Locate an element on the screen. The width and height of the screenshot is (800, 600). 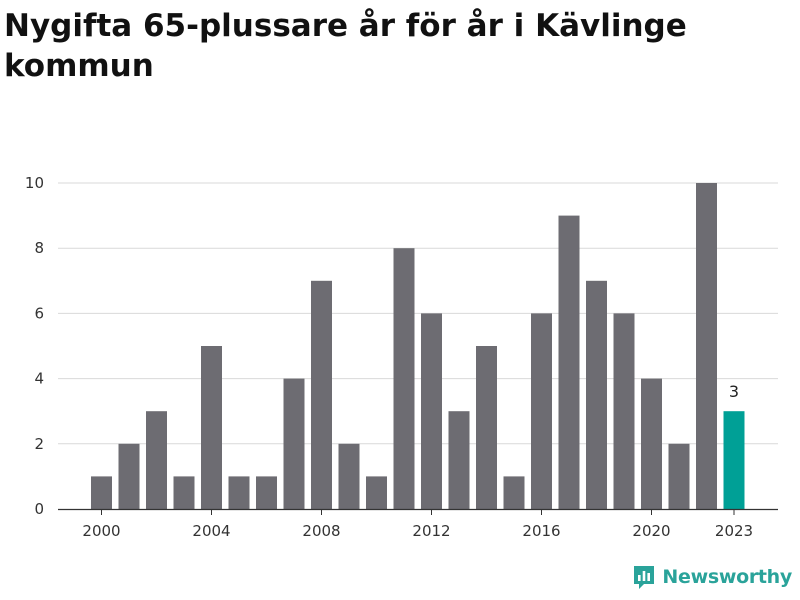
x-tick-label: 2016 is located at coordinates (541, 531).